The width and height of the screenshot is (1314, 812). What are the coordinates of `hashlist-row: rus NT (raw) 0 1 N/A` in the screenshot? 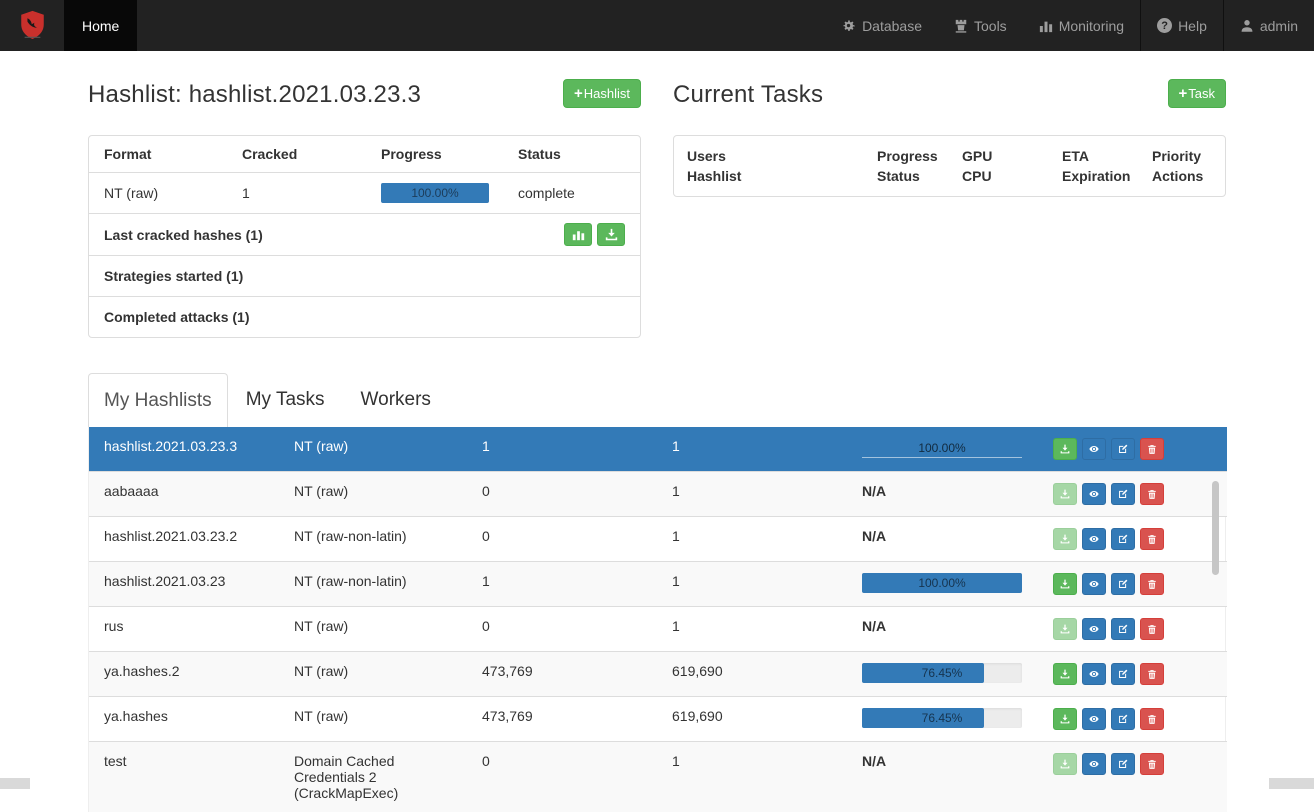 It's located at (658, 629).